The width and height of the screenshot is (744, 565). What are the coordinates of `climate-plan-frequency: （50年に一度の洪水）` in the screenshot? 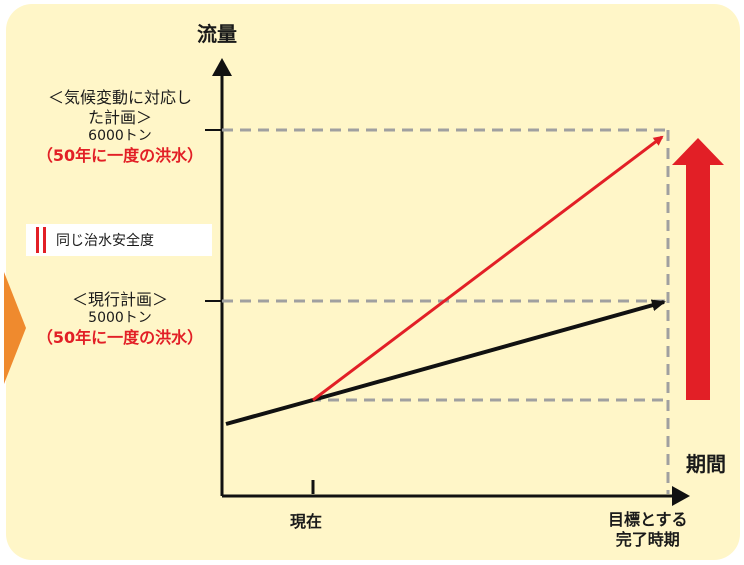 It's located at (120, 155).